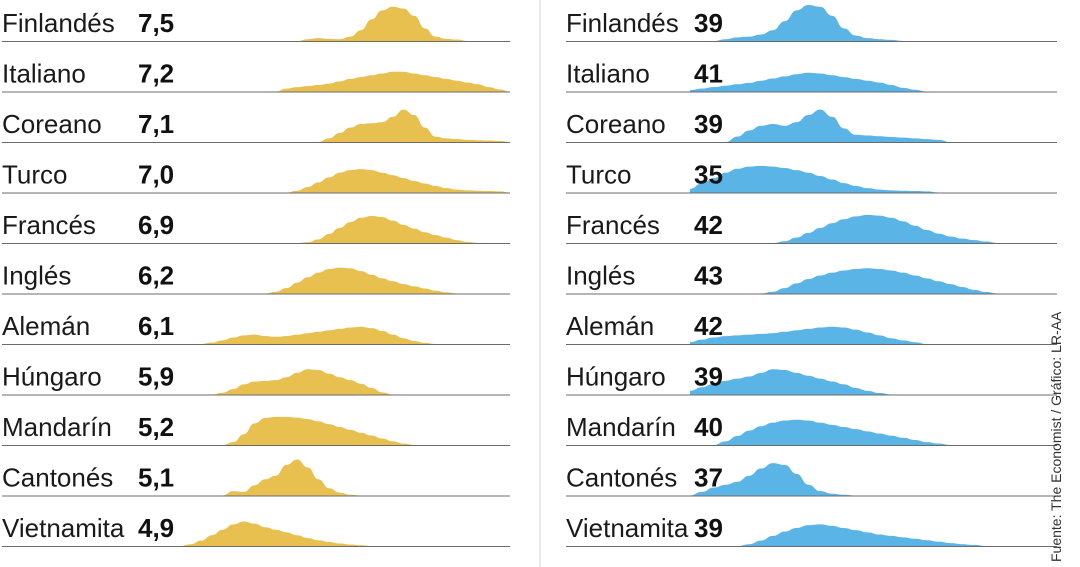  Describe the element at coordinates (156, 225) in the screenshot. I see `value-label: 6,9` at that location.